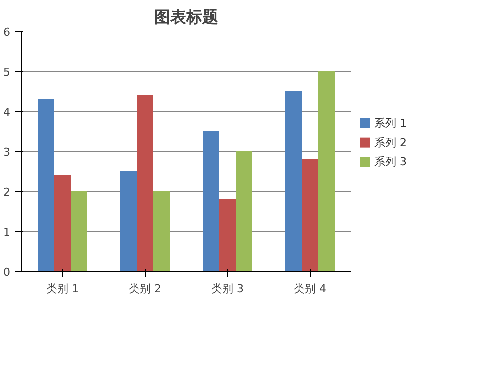  What do you see at coordinates (7, 152) in the screenshot?
I see `y-tick-label: 3` at bounding box center [7, 152].